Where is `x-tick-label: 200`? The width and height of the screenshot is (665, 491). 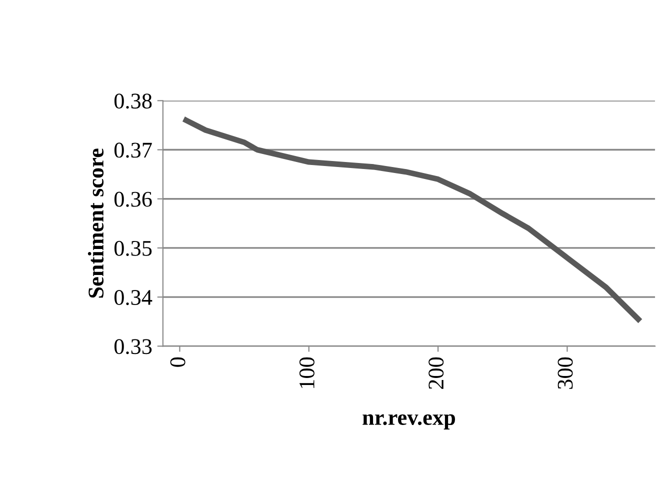
x-tick-label: 200 is located at coordinates (436, 373).